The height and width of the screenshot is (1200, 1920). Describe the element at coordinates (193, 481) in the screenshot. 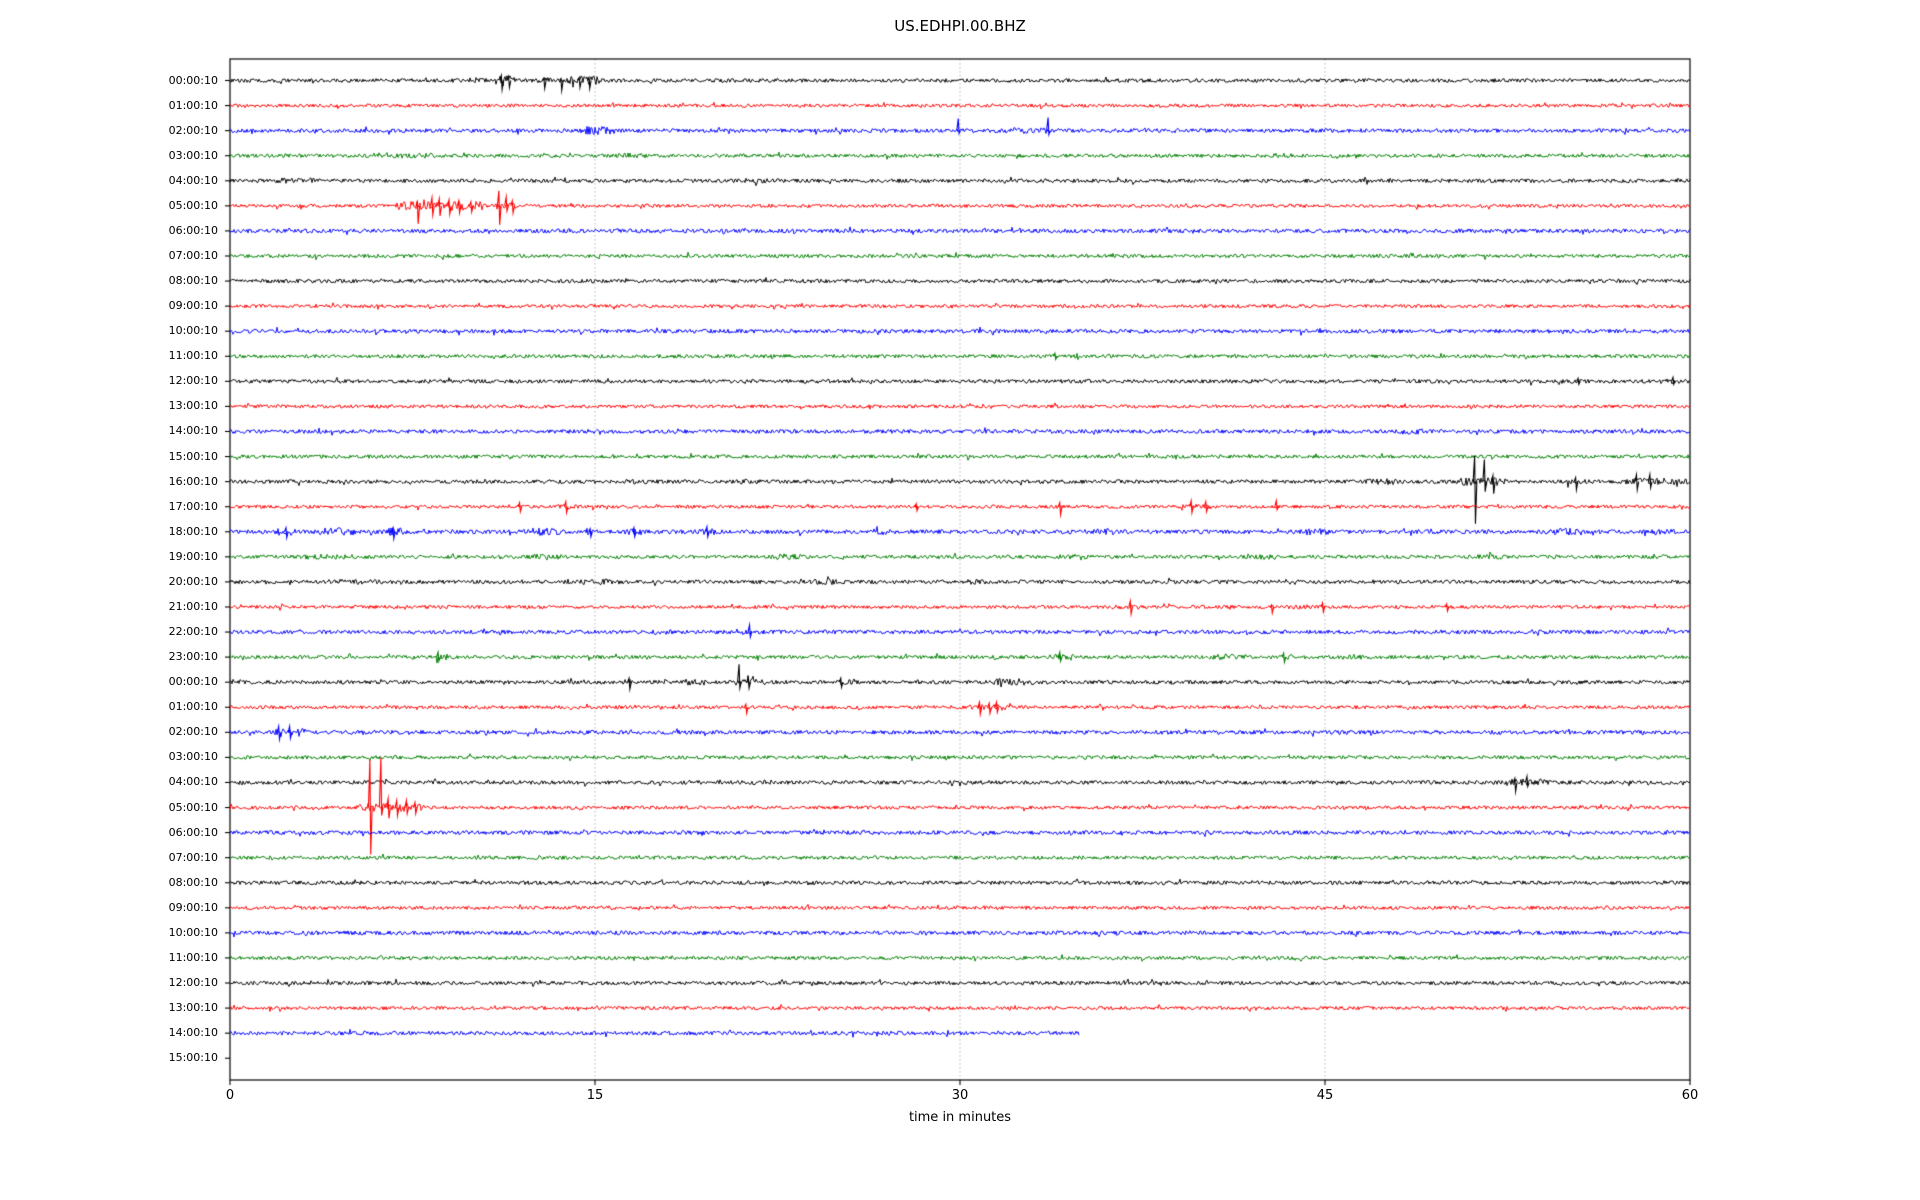

I see `trace-row-label: 16:00:10` at that location.